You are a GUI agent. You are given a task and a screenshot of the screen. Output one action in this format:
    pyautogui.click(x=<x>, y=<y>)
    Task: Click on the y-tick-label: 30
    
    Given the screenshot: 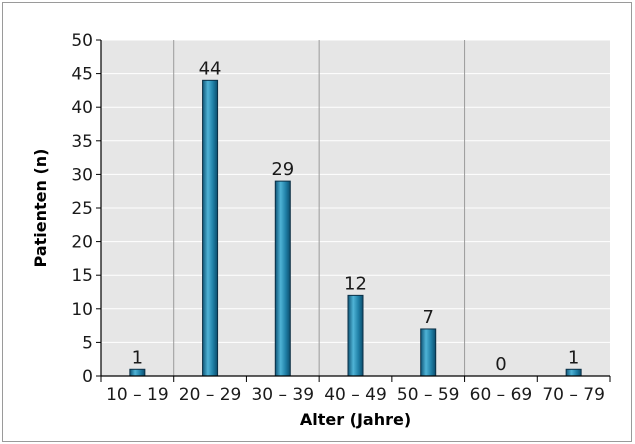 What is the action you would take?
    pyautogui.click(x=82, y=175)
    